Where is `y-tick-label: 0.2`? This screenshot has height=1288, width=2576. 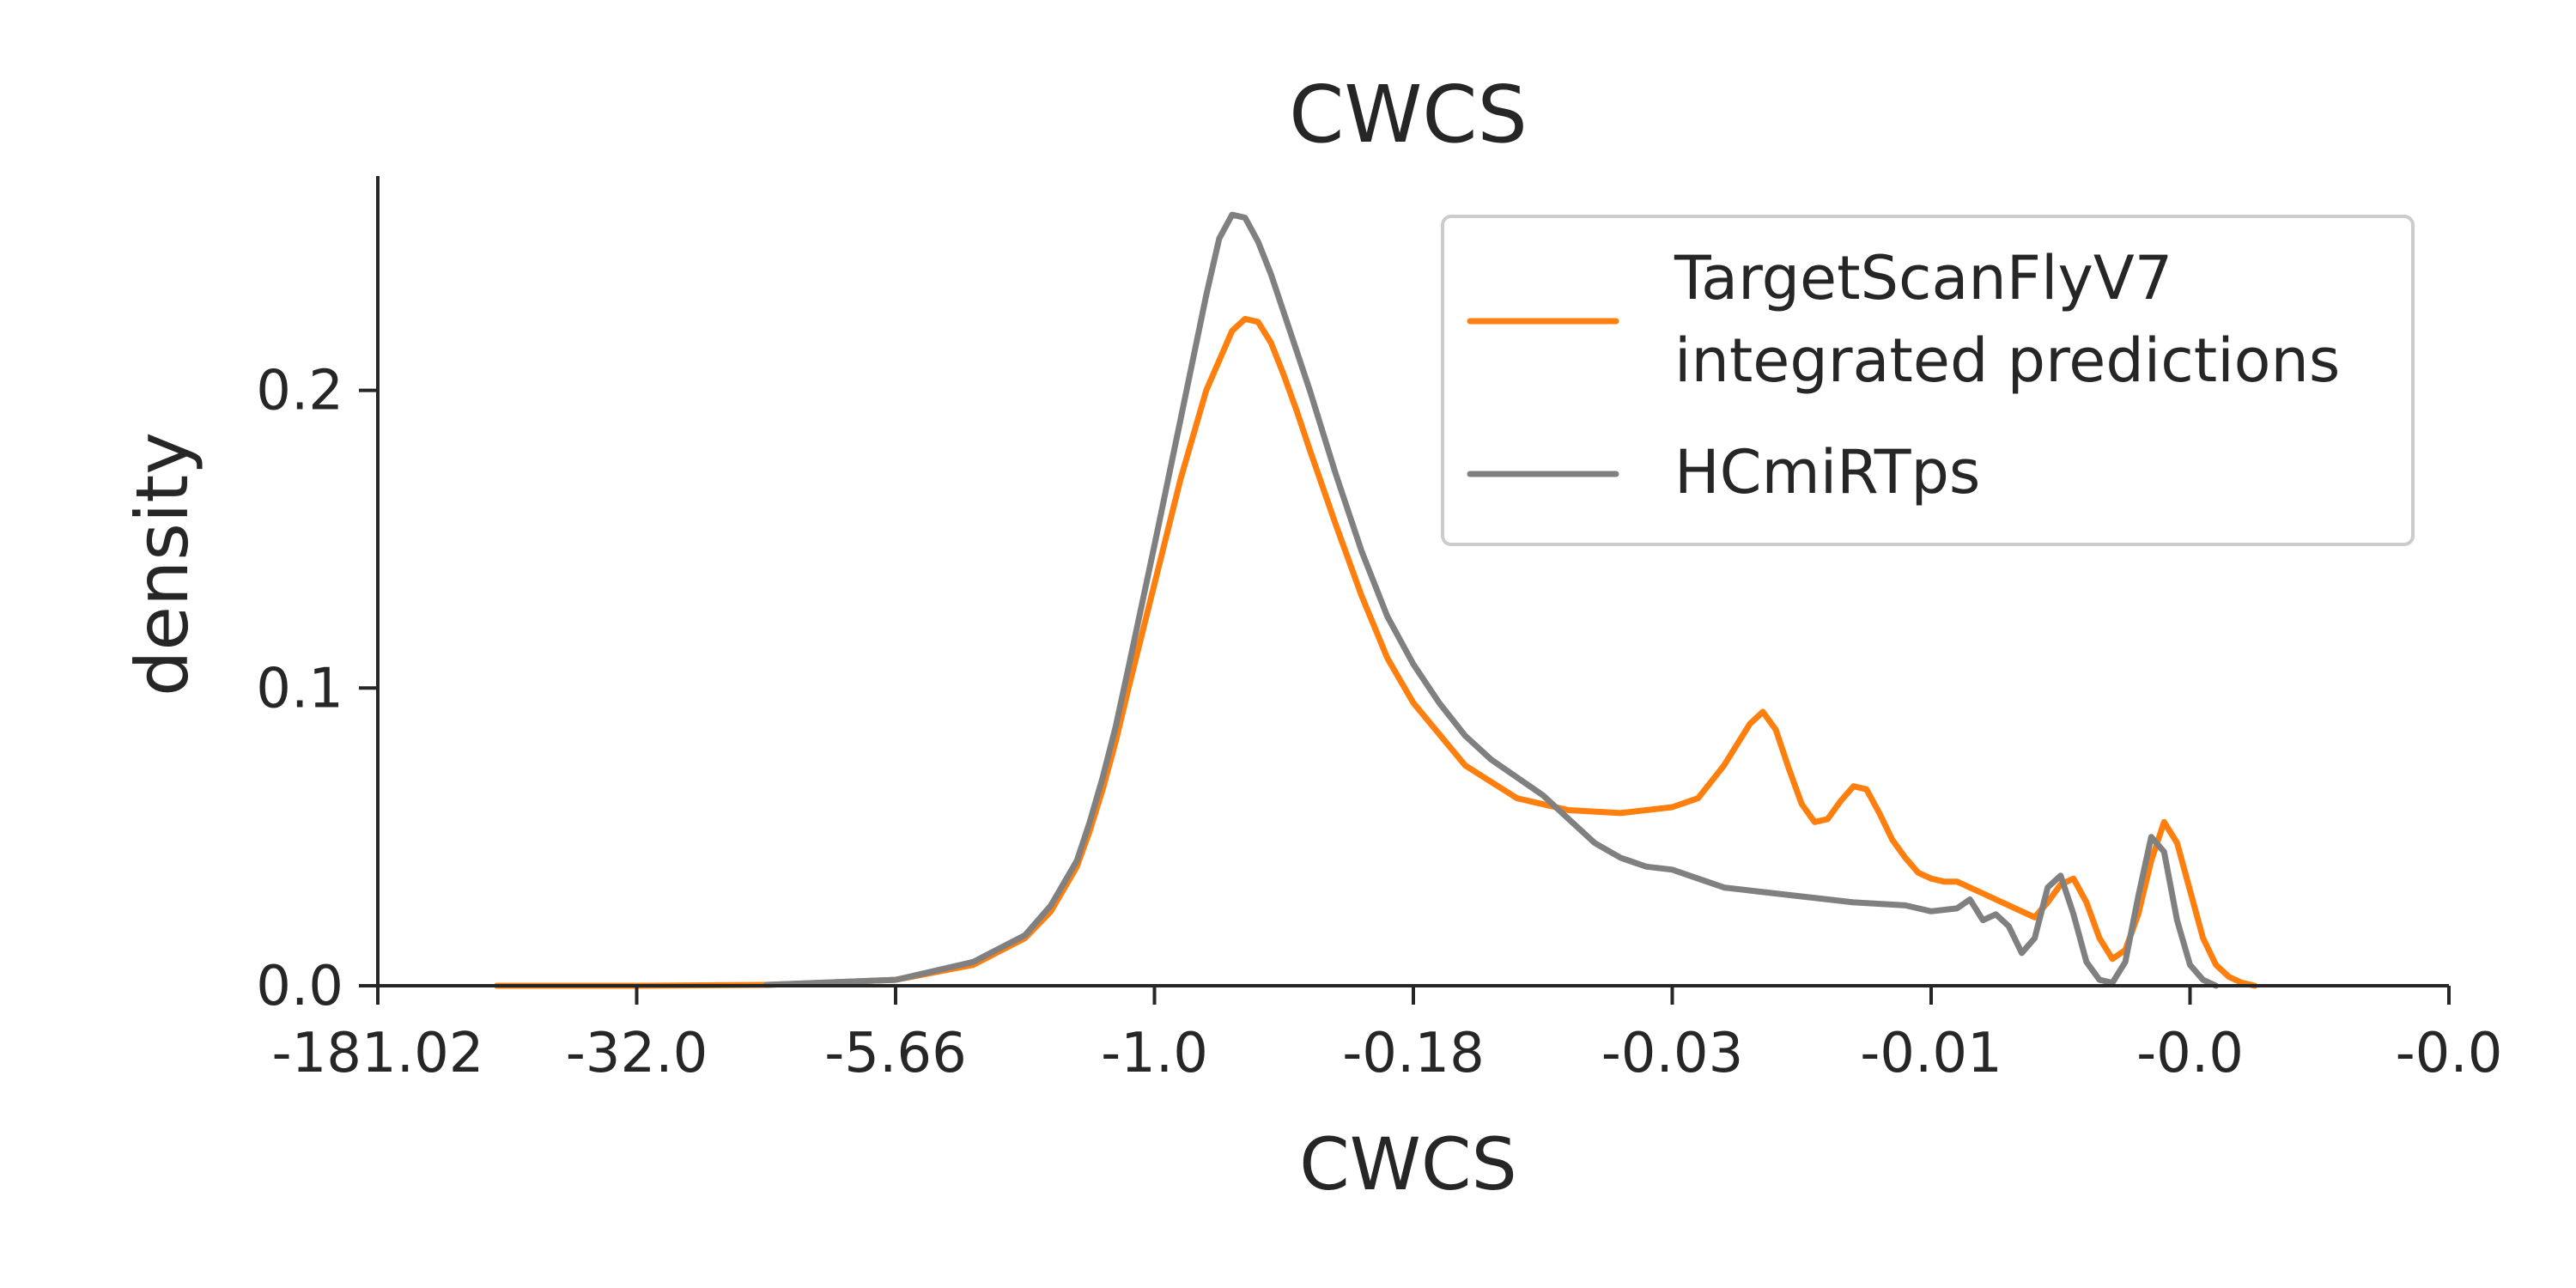
y-tick-label: 0.2 is located at coordinates (300, 391).